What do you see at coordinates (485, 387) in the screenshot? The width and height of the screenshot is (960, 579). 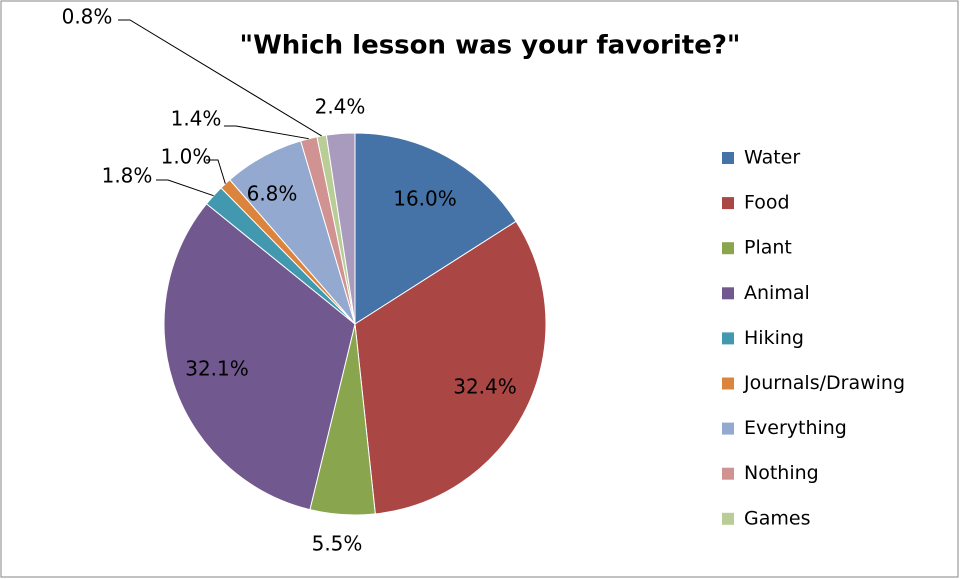 I see `data-label: 32.4%` at bounding box center [485, 387].